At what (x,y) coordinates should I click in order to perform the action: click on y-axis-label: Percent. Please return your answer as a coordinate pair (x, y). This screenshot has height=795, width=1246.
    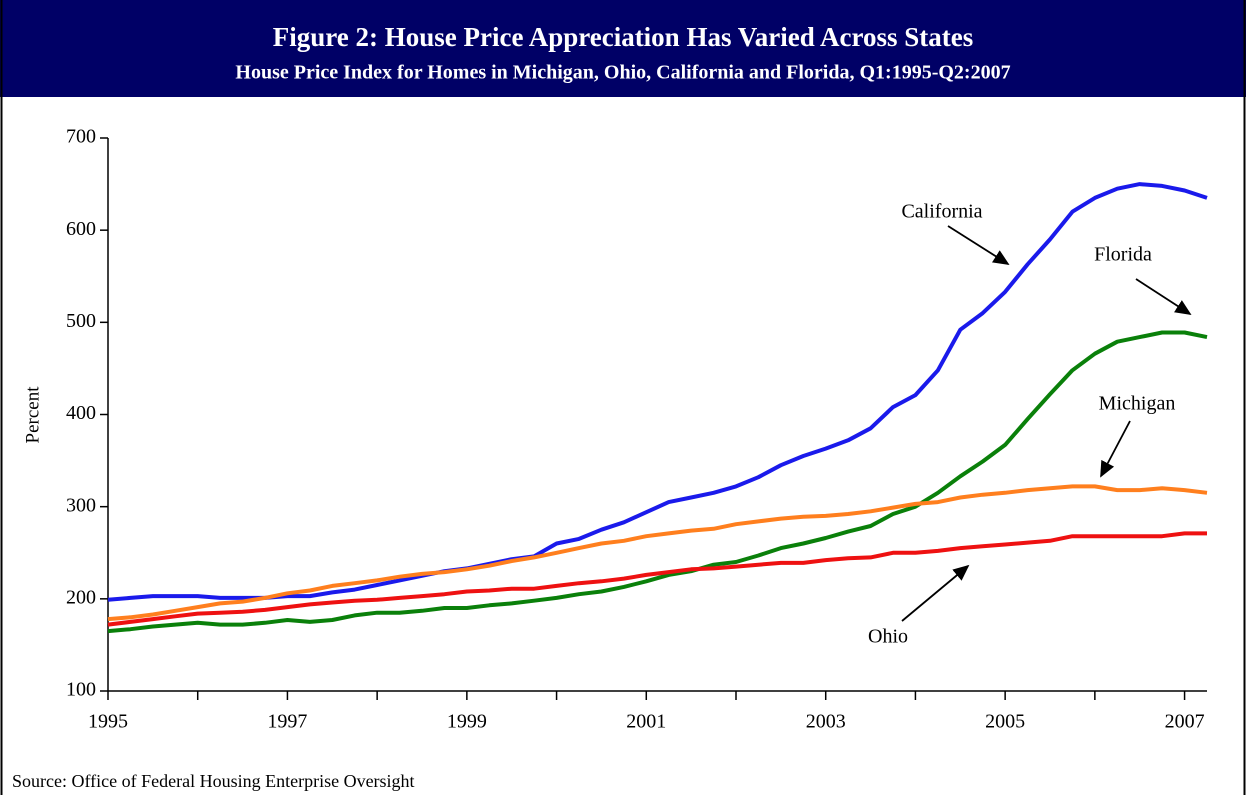
    Looking at the image, I should click on (32, 415).